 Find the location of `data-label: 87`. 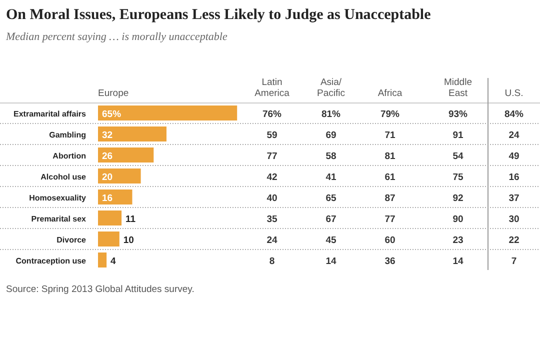

data-label: 87 is located at coordinates (390, 198).